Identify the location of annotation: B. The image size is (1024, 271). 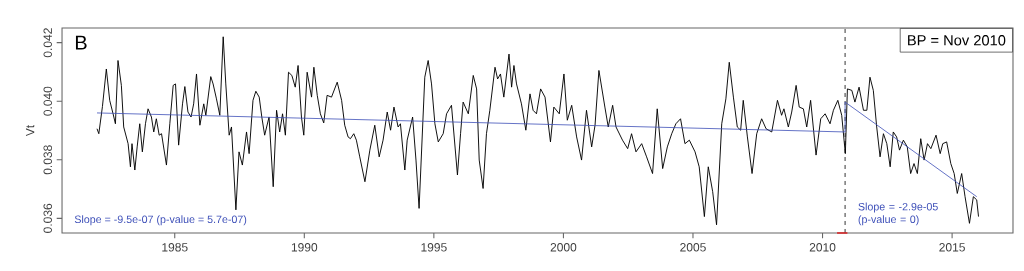
(81, 42).